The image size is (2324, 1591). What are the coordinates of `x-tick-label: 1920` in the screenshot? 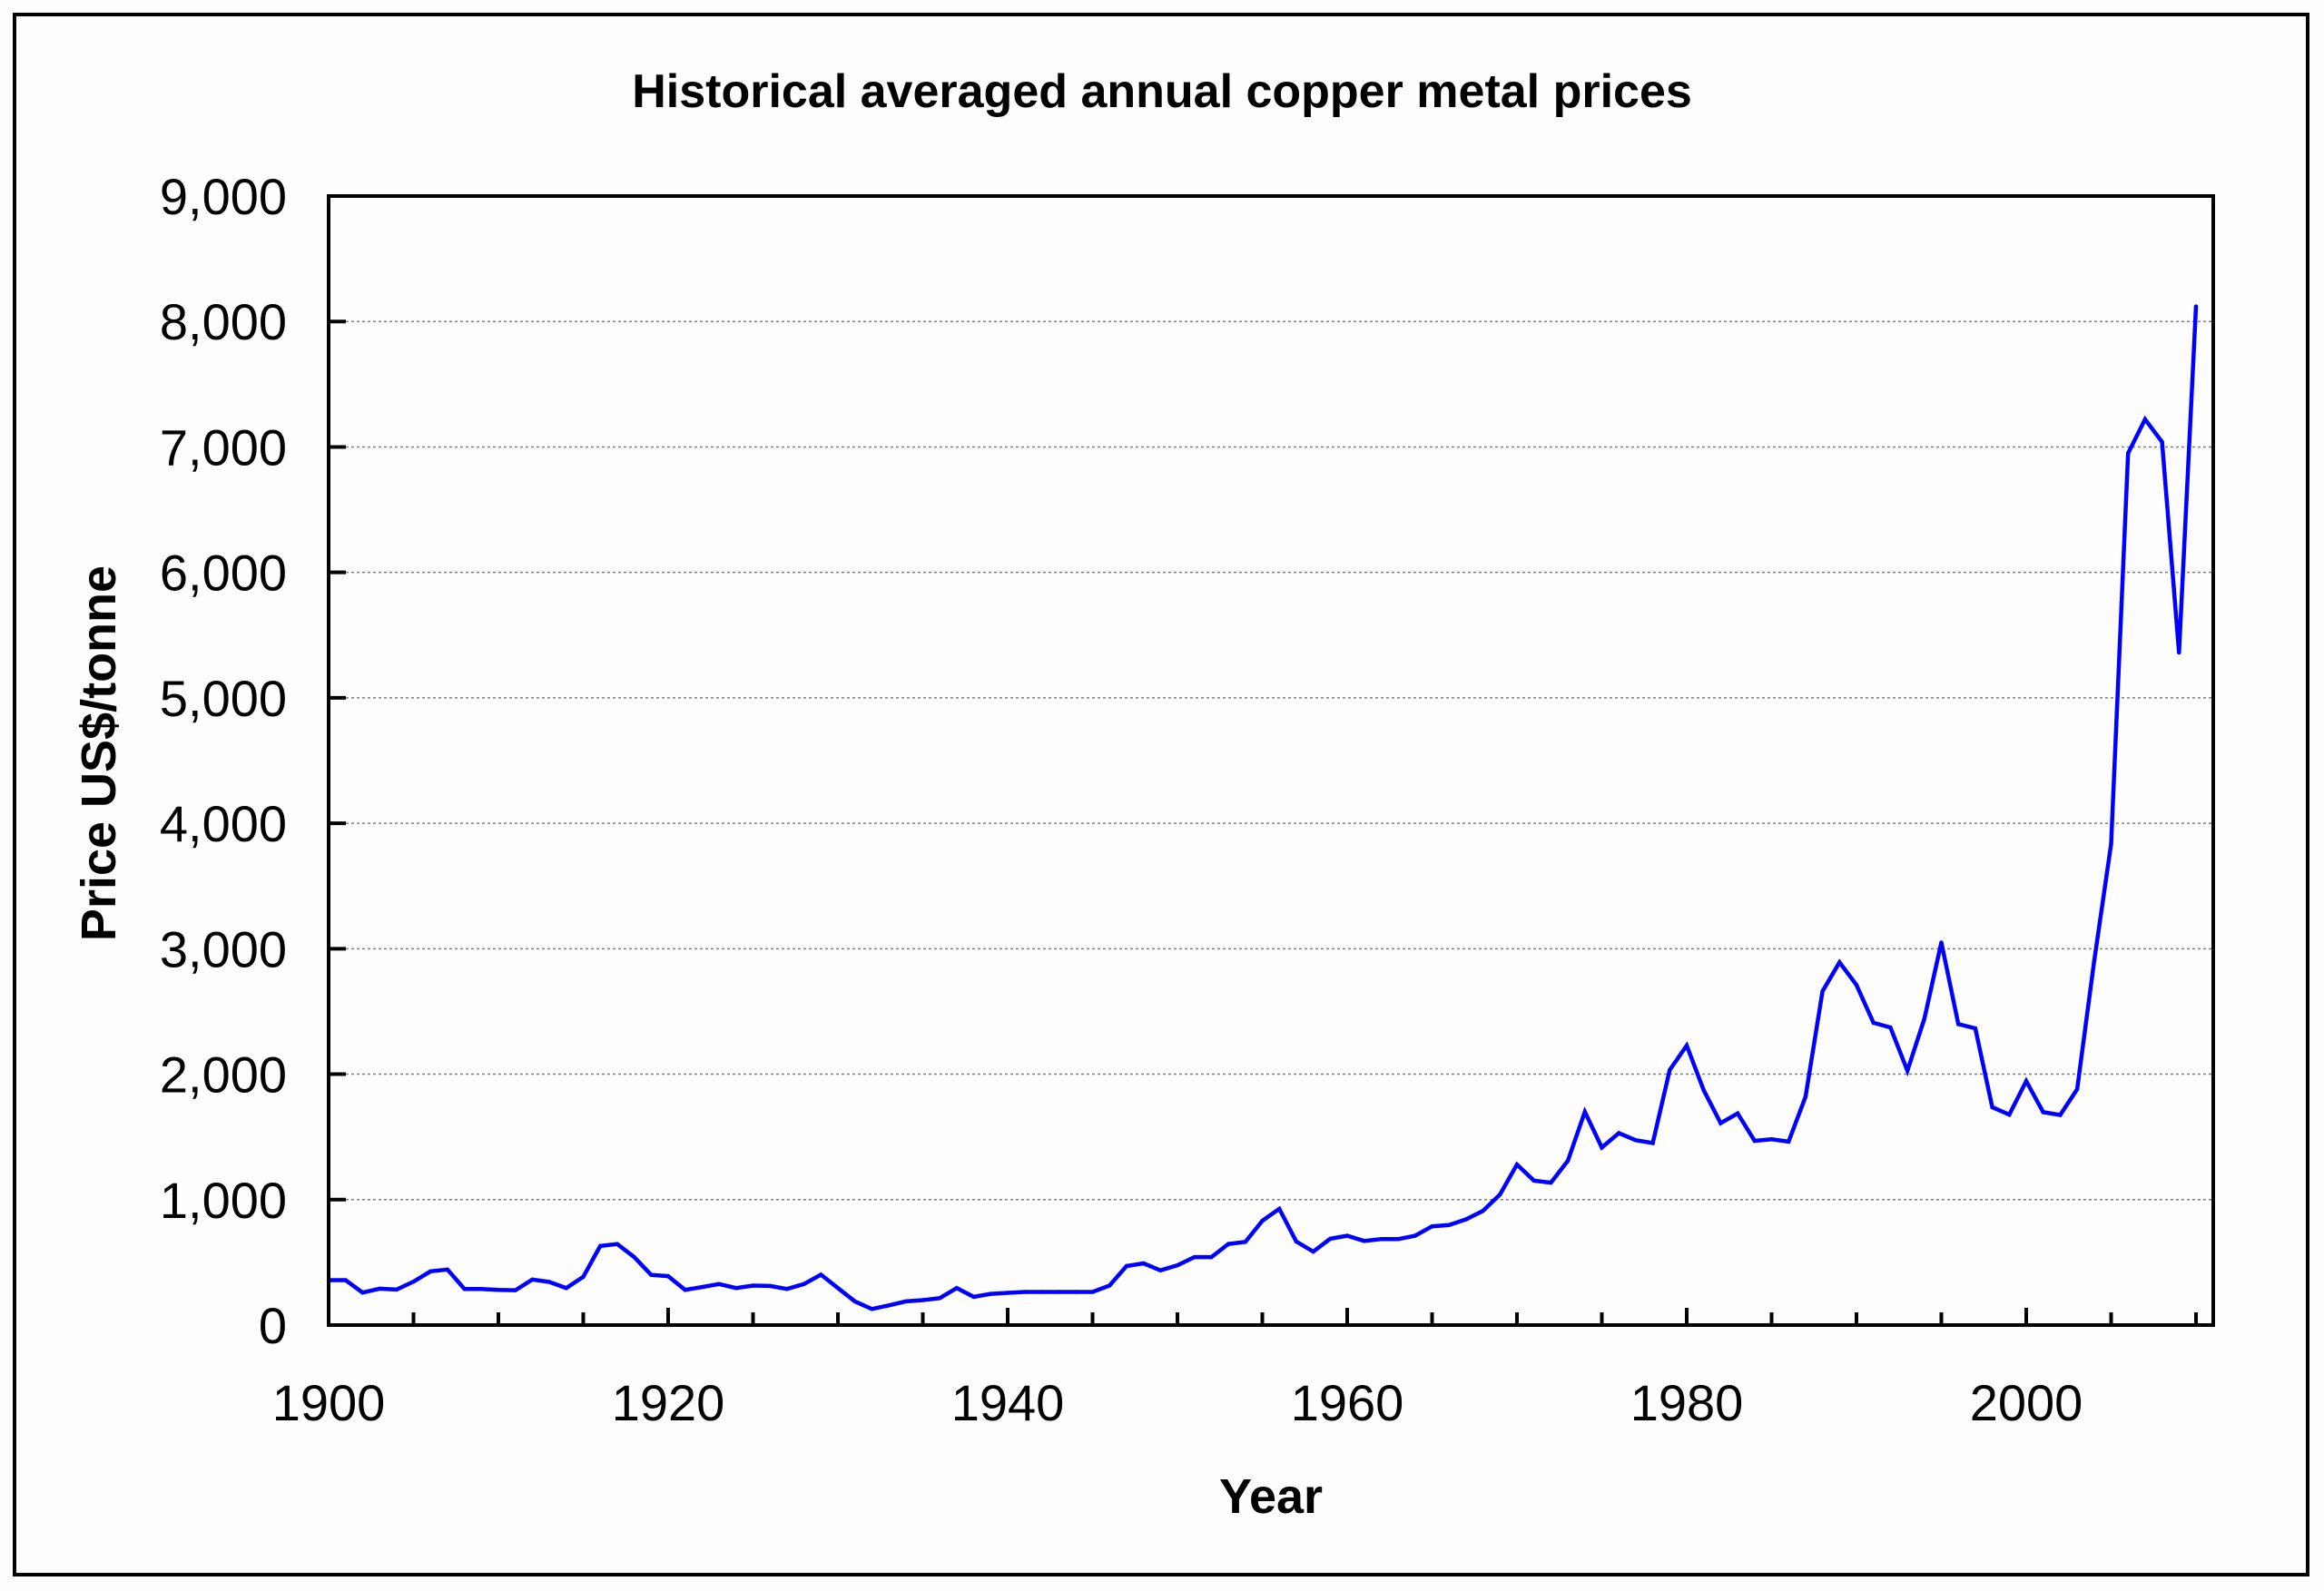 It's located at (668, 1403).